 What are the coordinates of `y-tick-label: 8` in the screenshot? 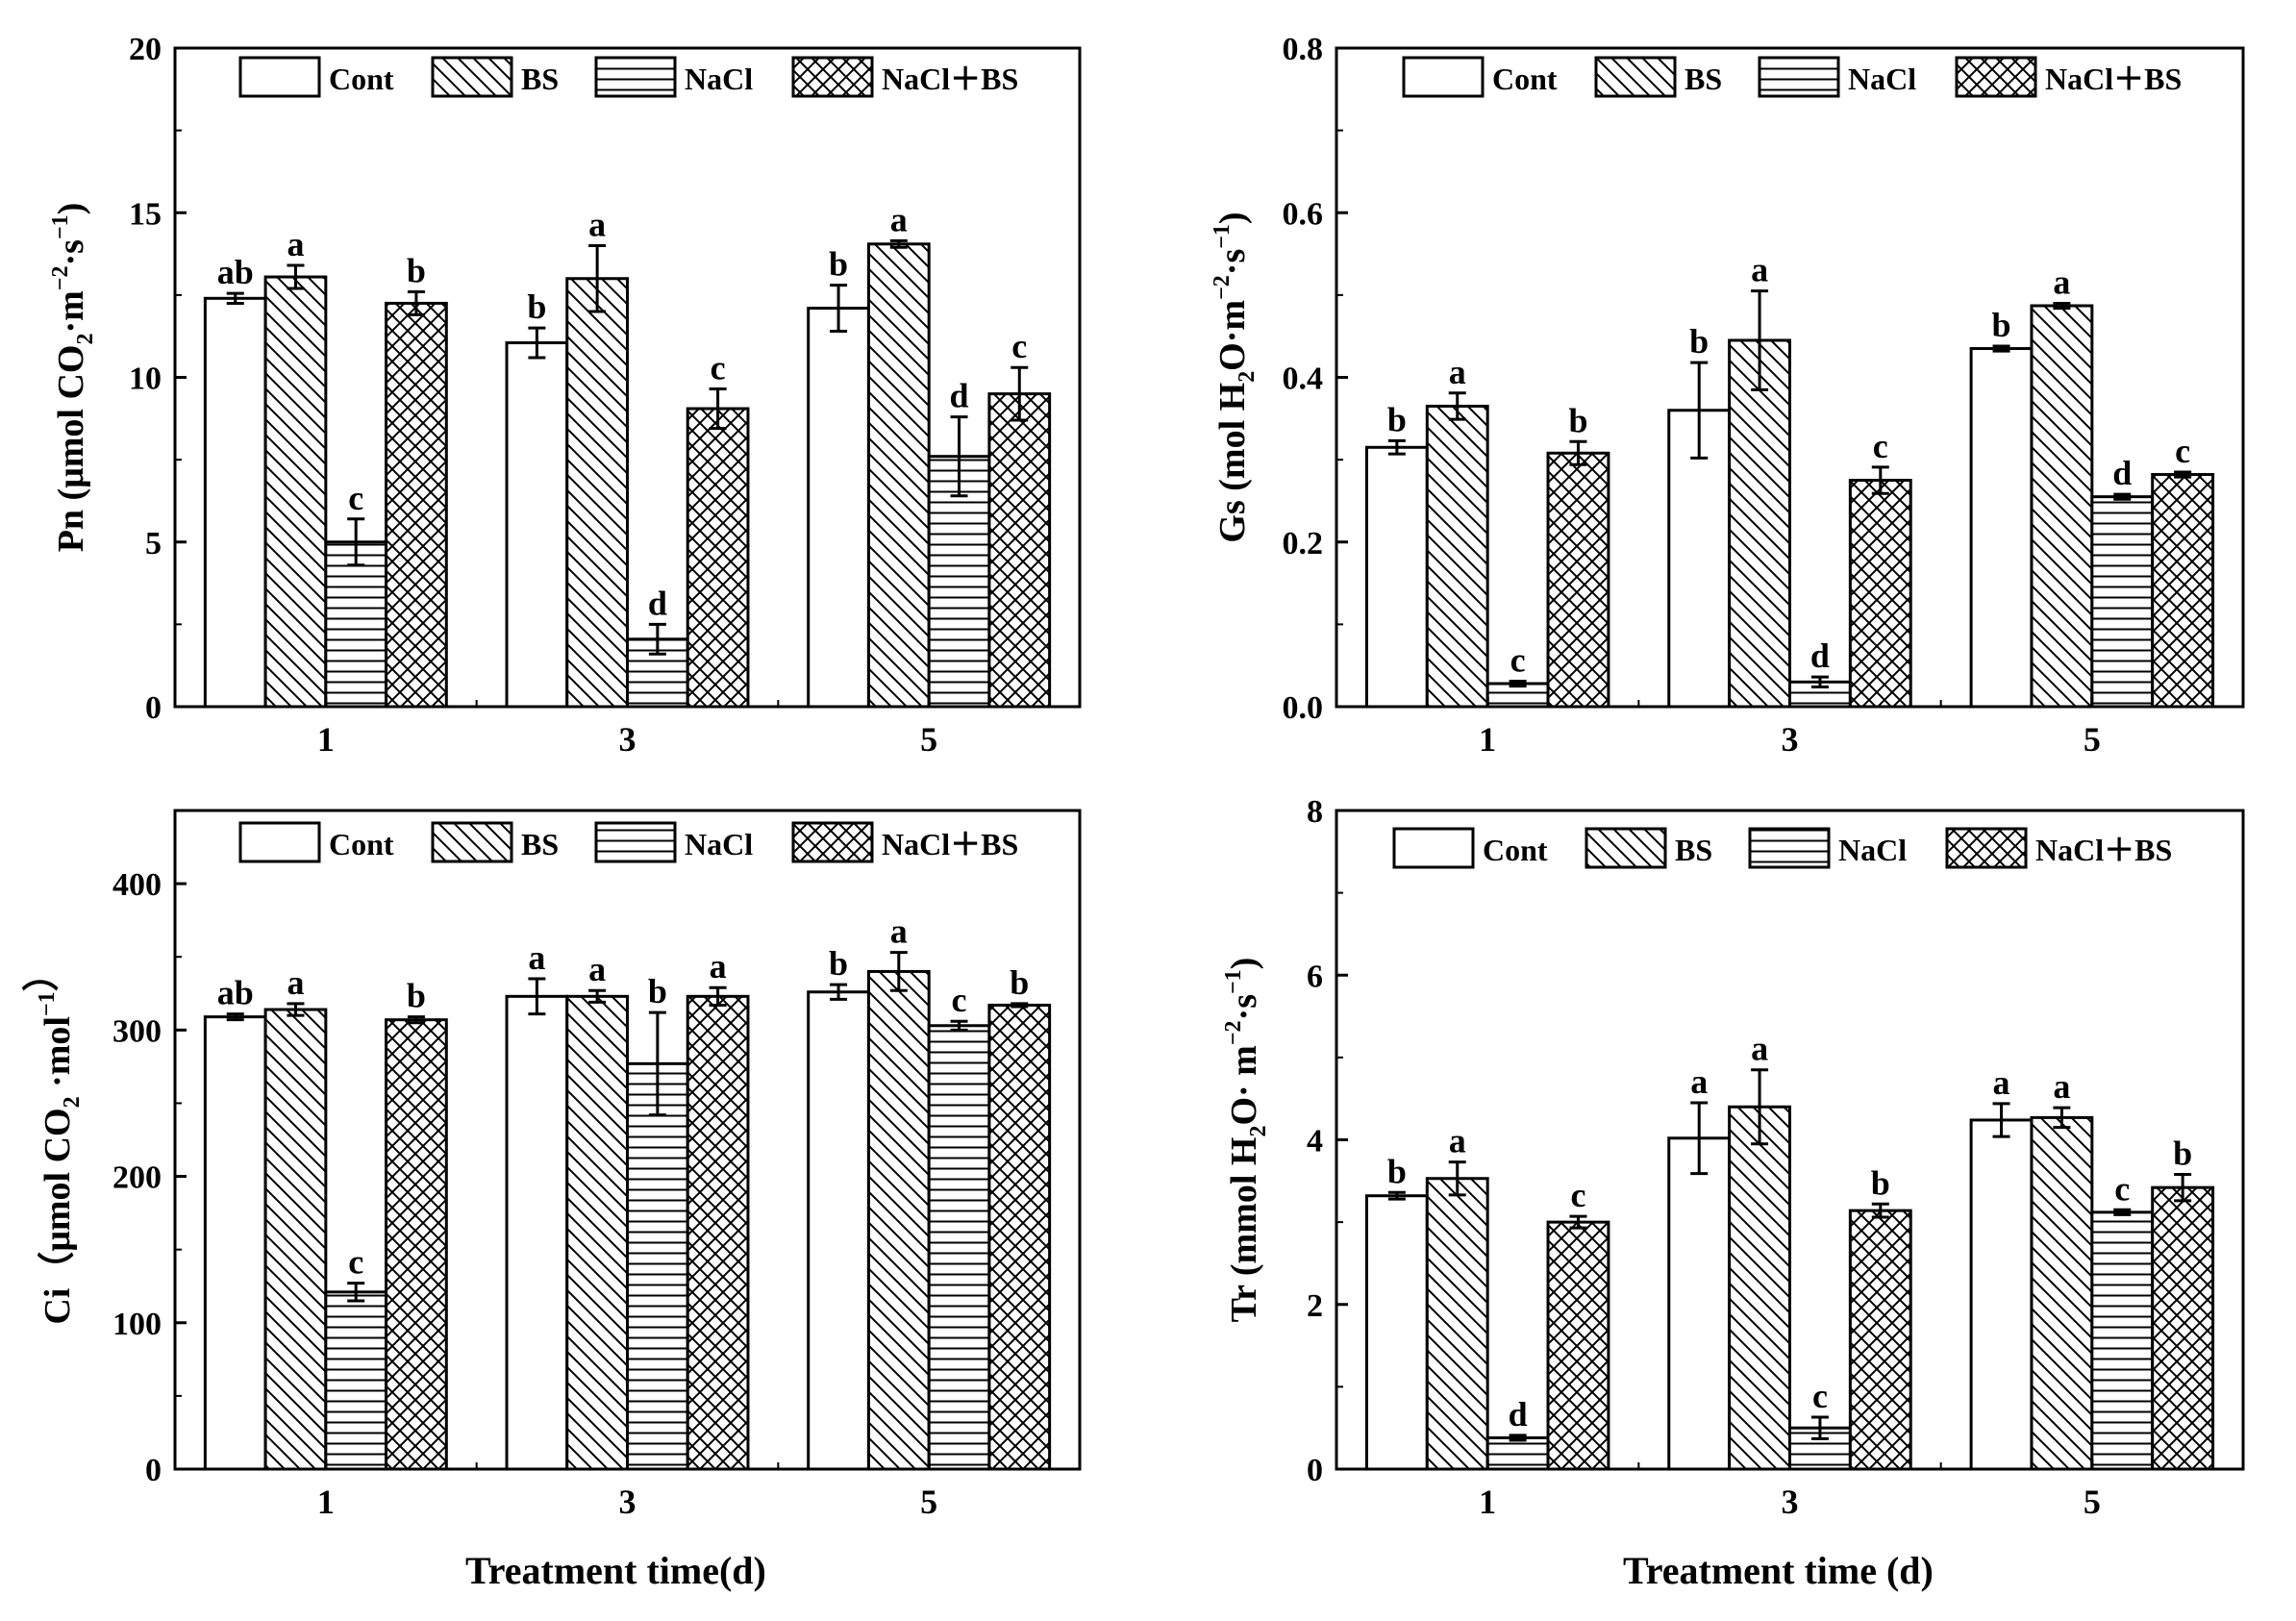 It's located at (1315, 812).